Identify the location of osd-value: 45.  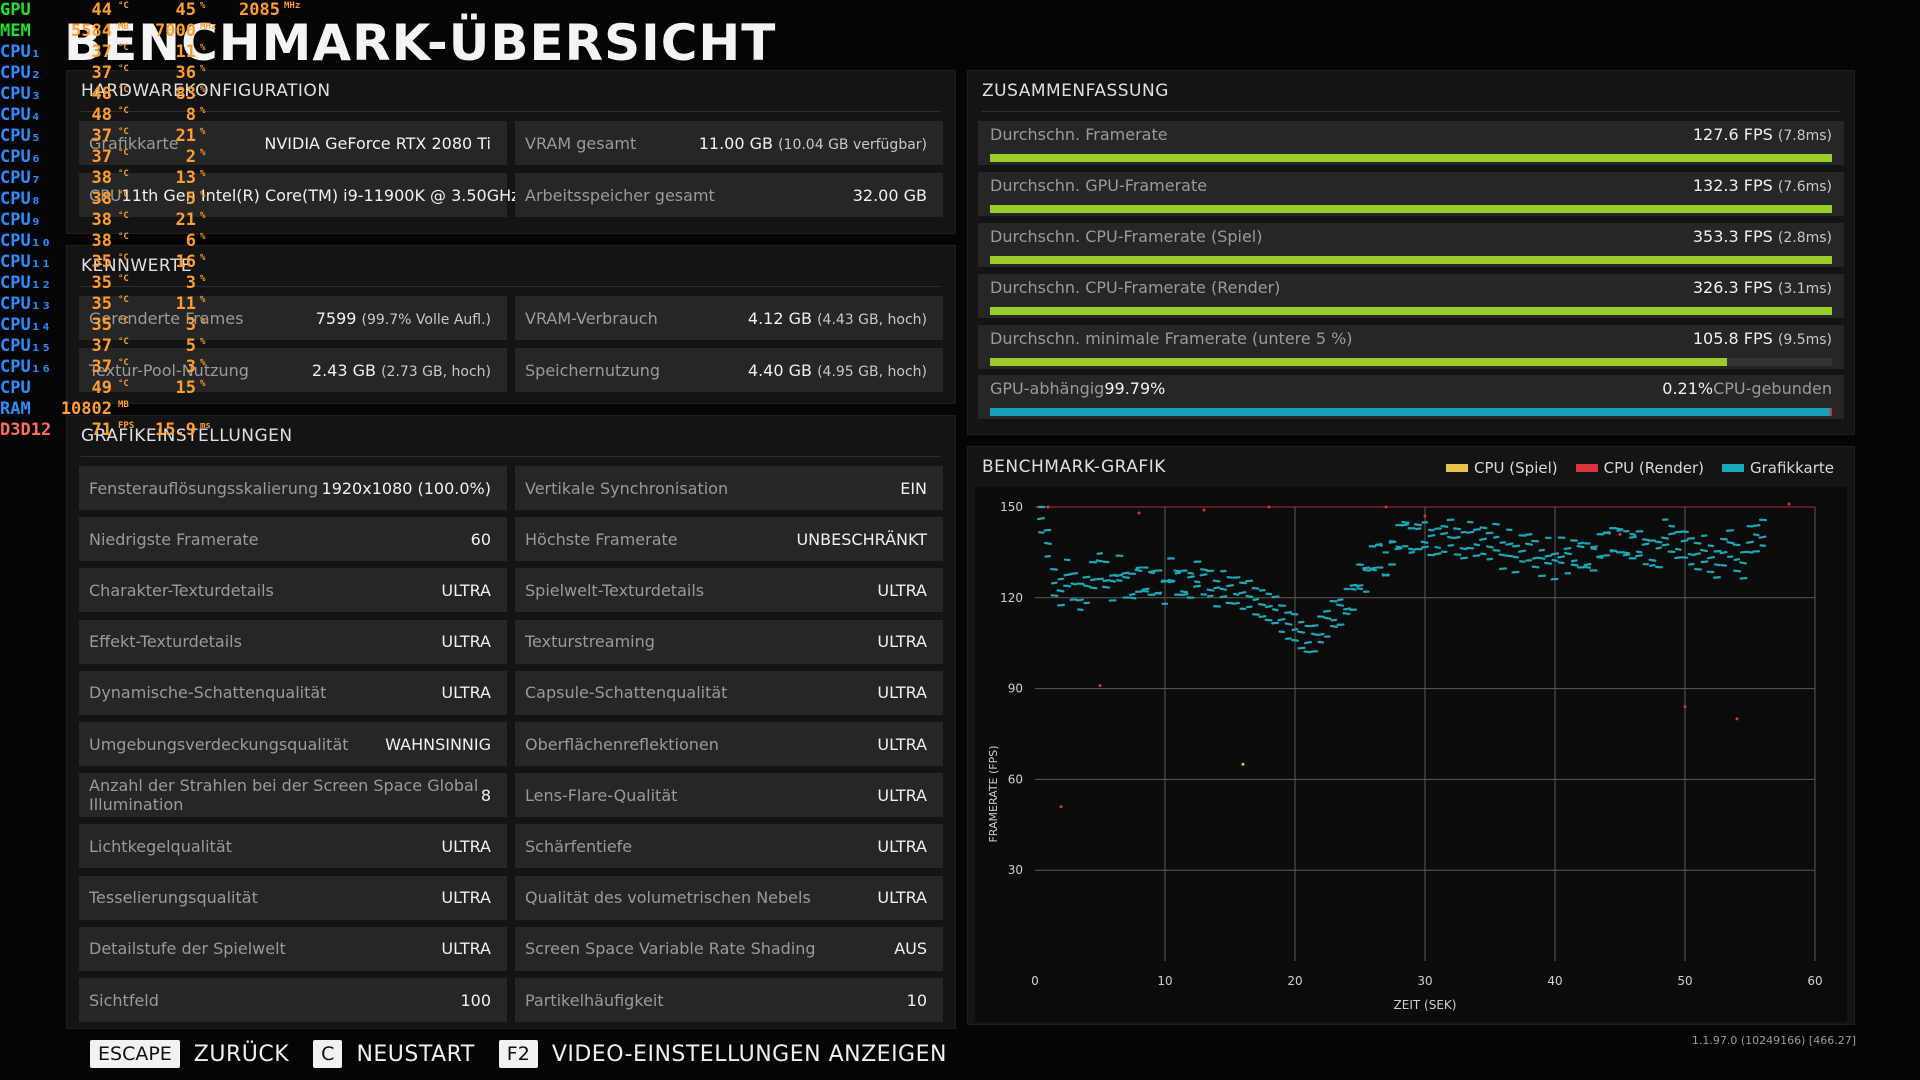
(185, 10).